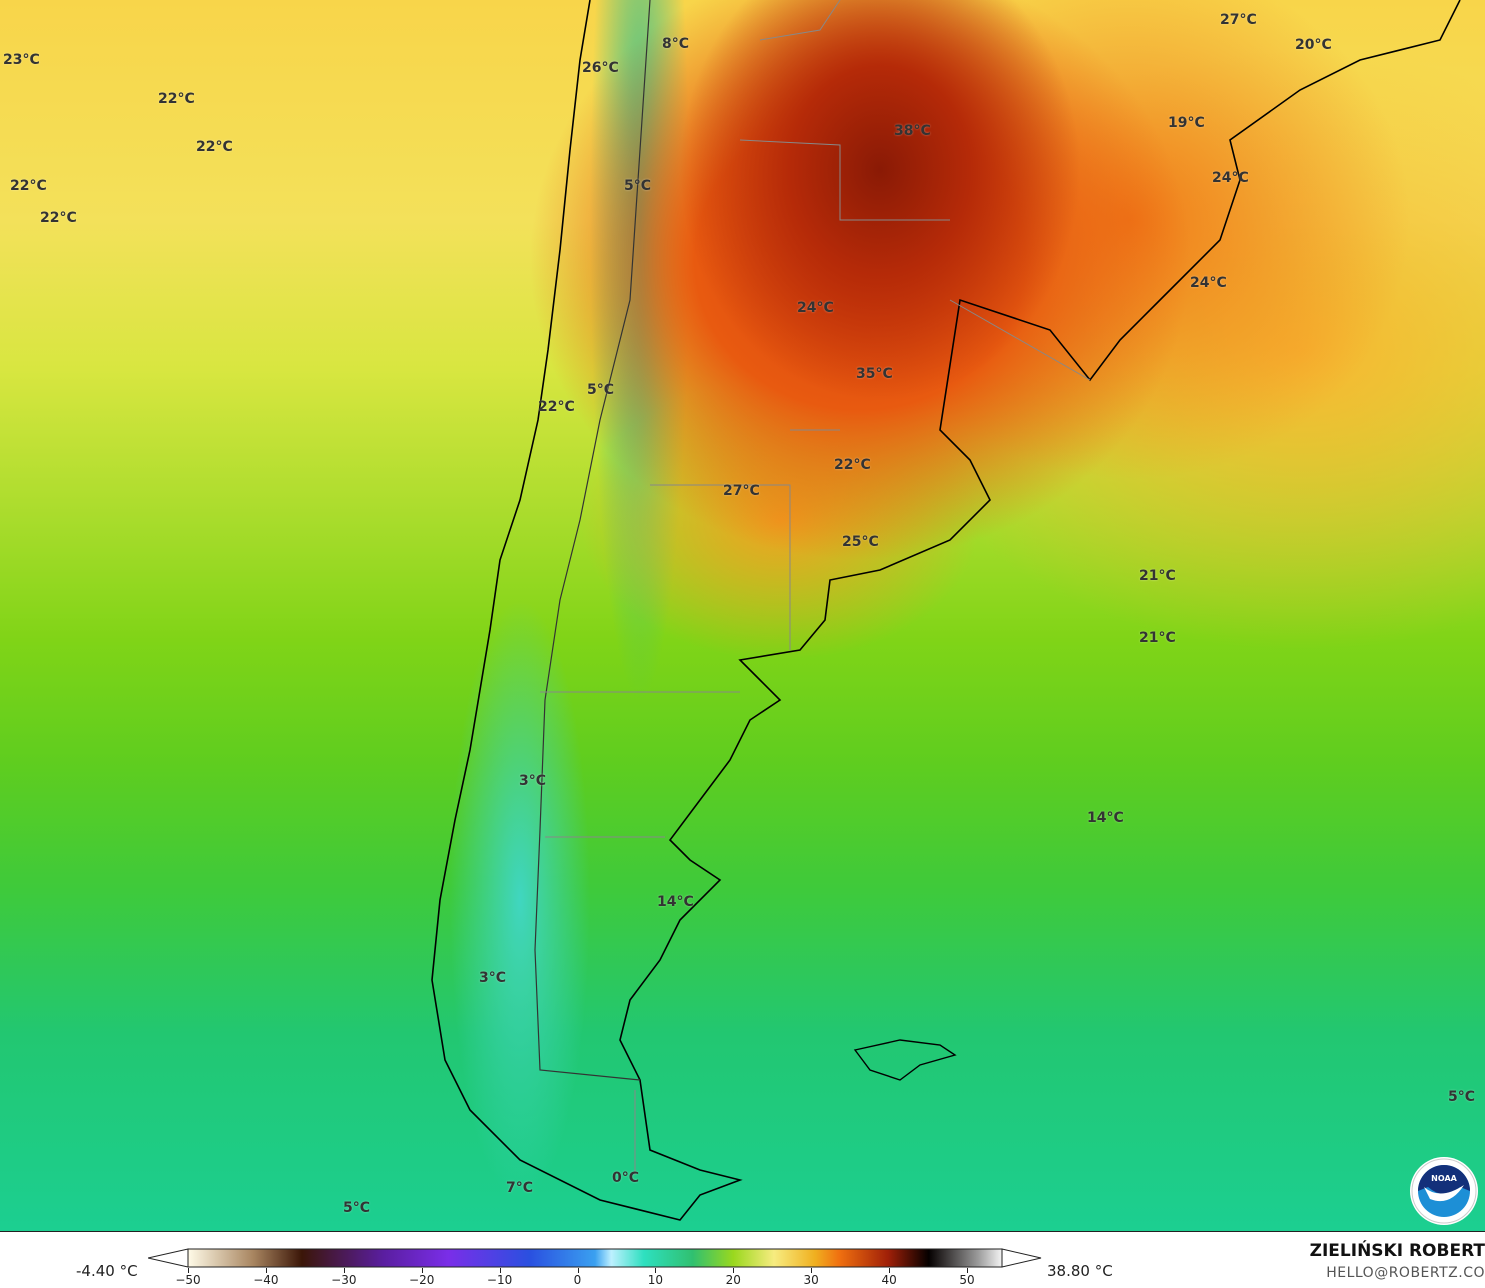 This screenshot has height=1288, width=1485. Describe the element at coordinates (1444, 1178) in the screenshot. I see `svg-text: NOAA` at that location.